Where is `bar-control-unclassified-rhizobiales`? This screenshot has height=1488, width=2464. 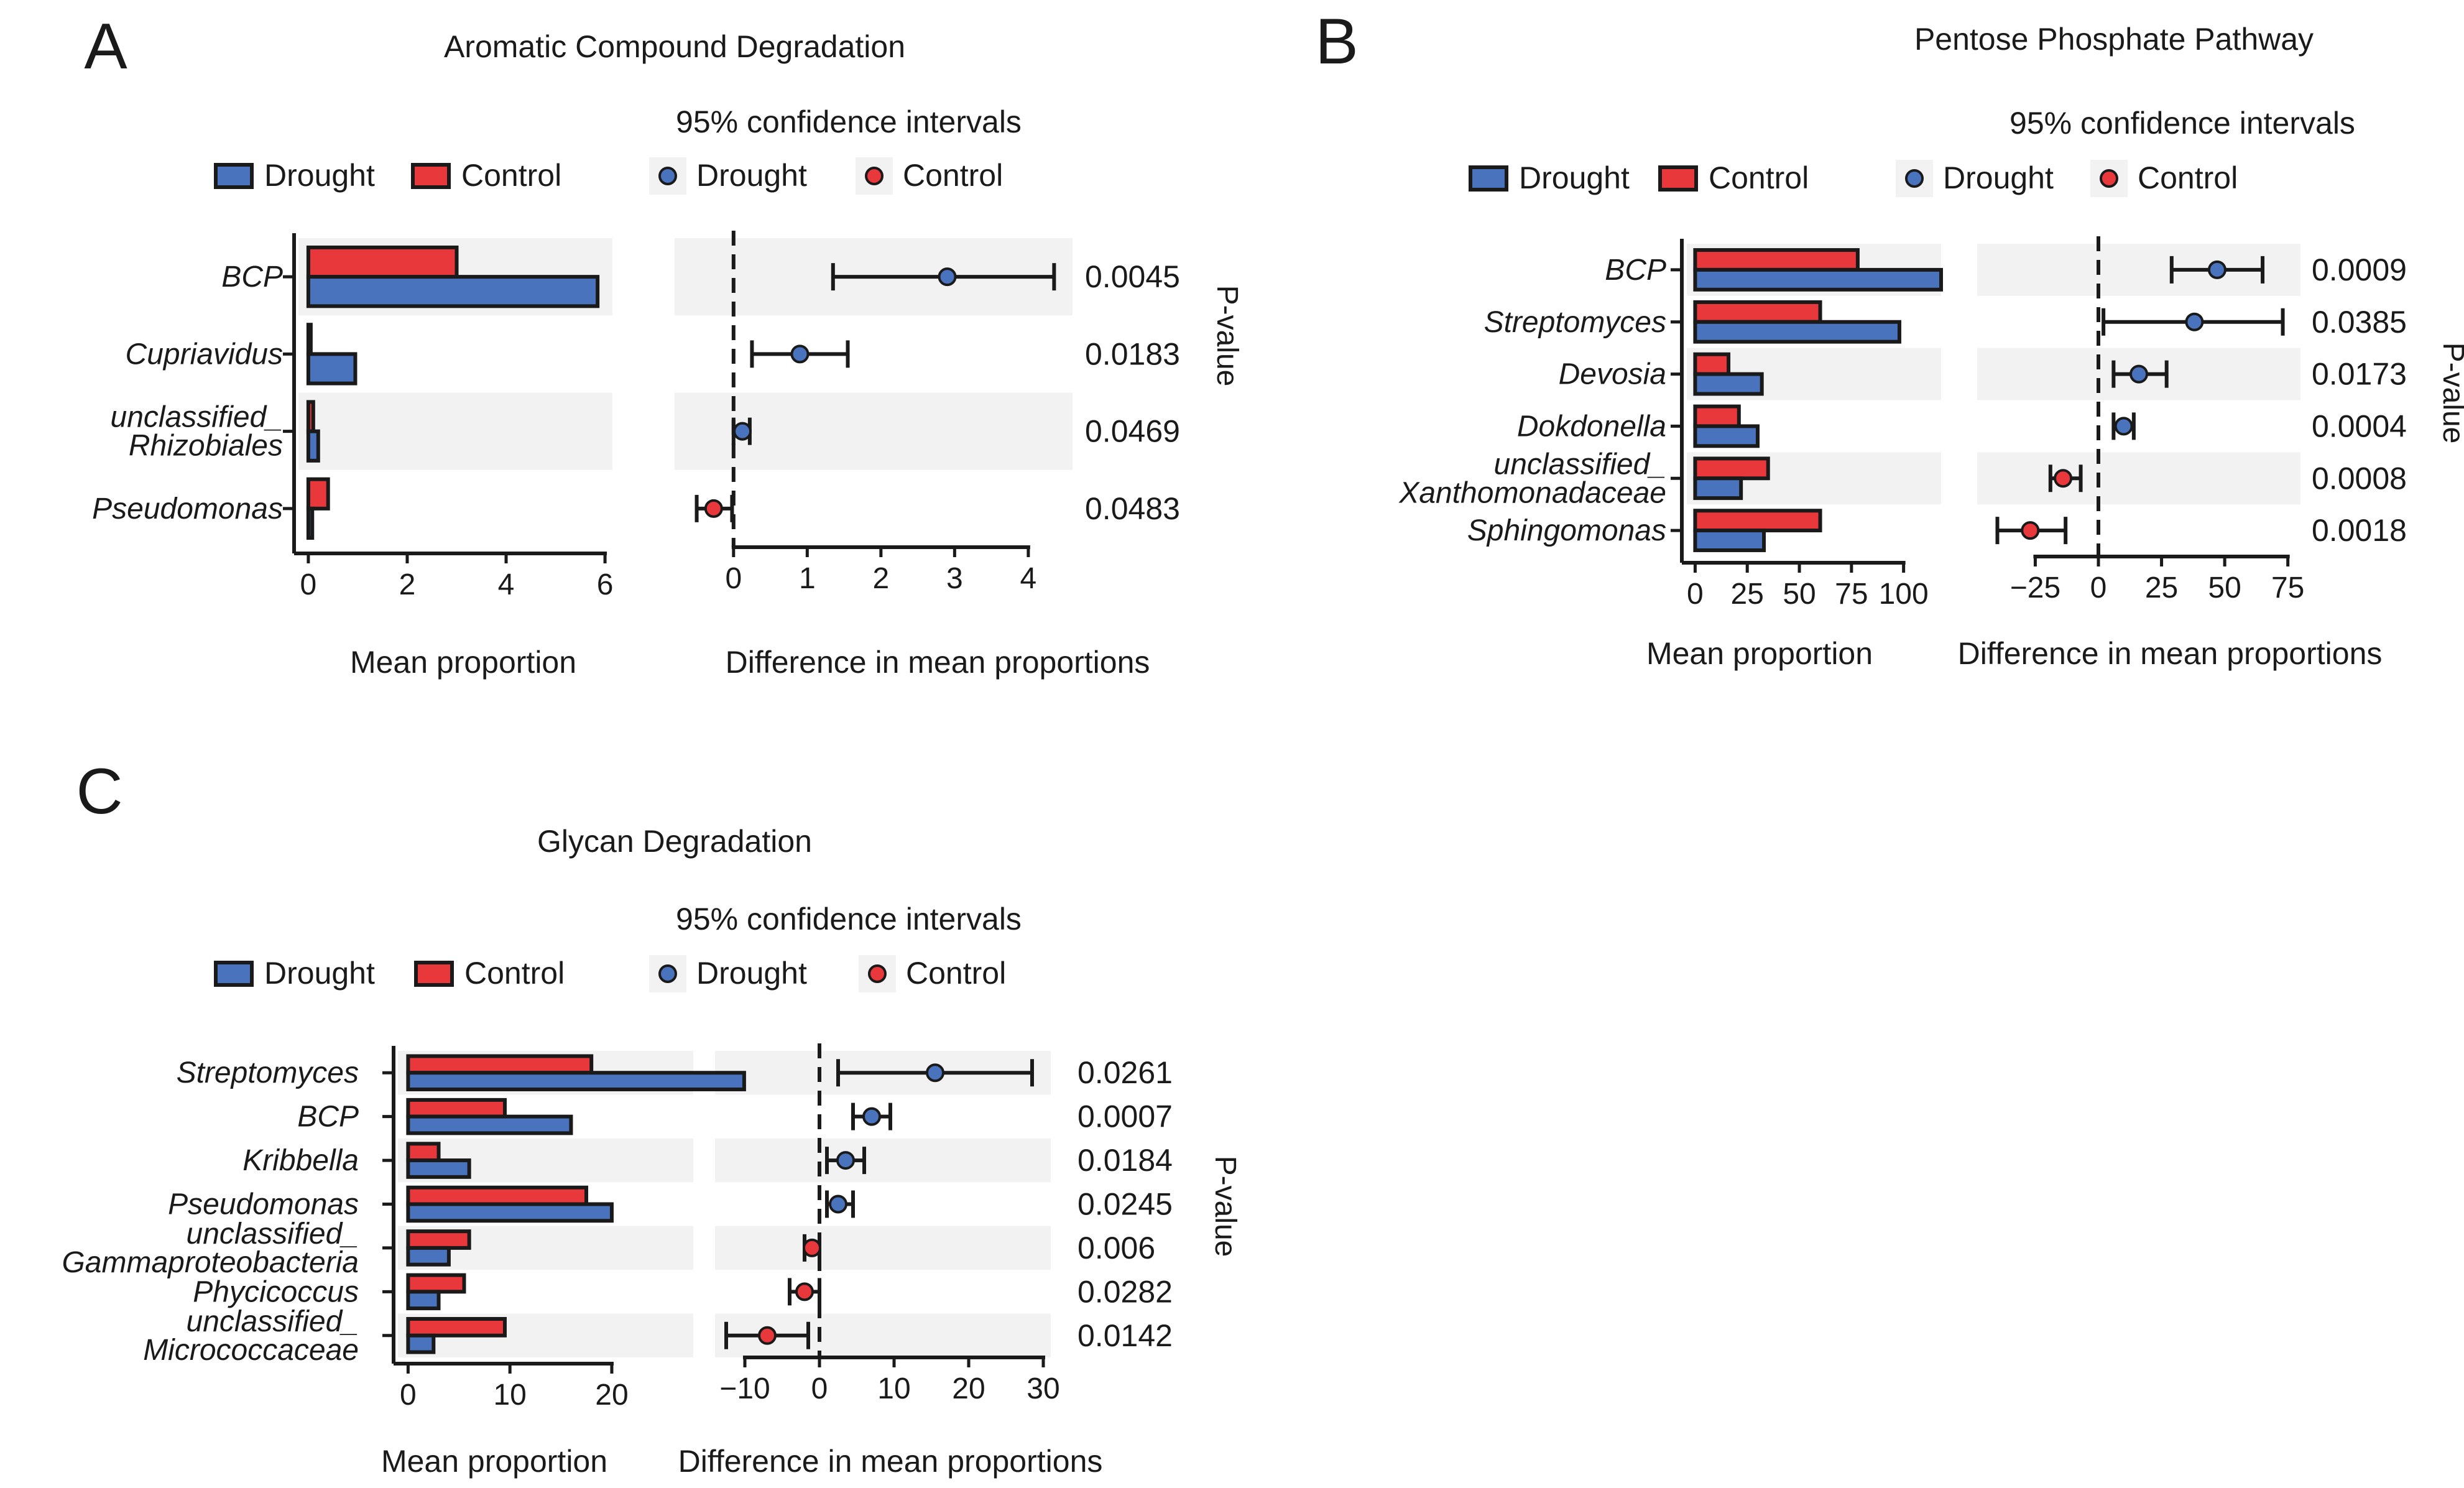
bar-control-unclassified-rhizobiales is located at coordinates (310, 416).